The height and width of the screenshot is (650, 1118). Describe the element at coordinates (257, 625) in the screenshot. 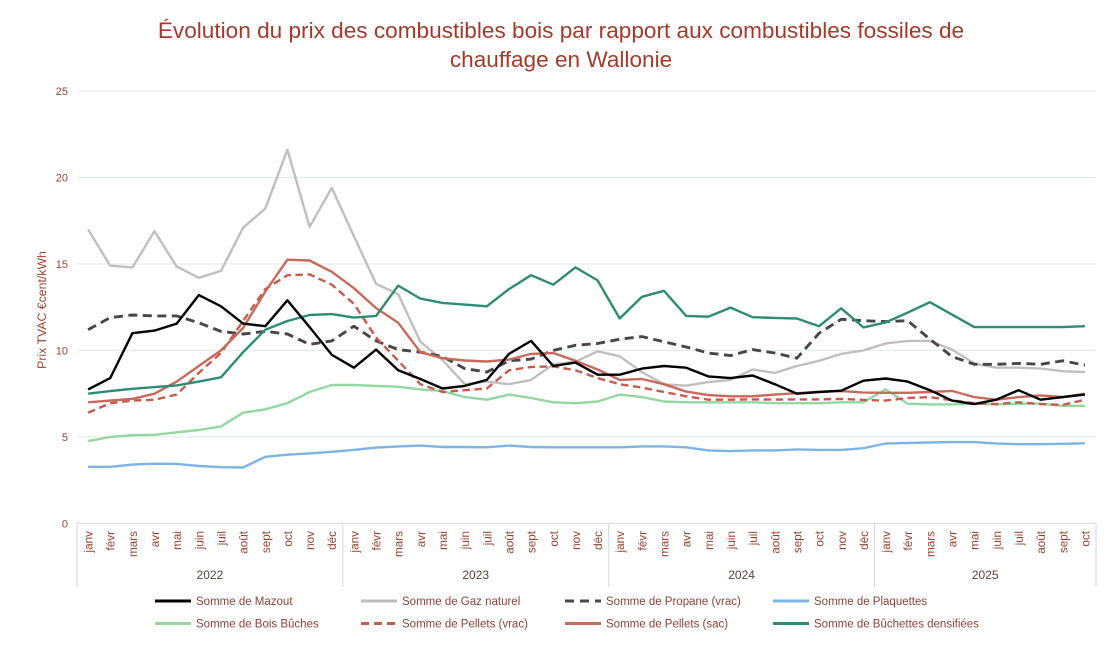

I see `svg-text: Somme de Bois Bûches` at that location.